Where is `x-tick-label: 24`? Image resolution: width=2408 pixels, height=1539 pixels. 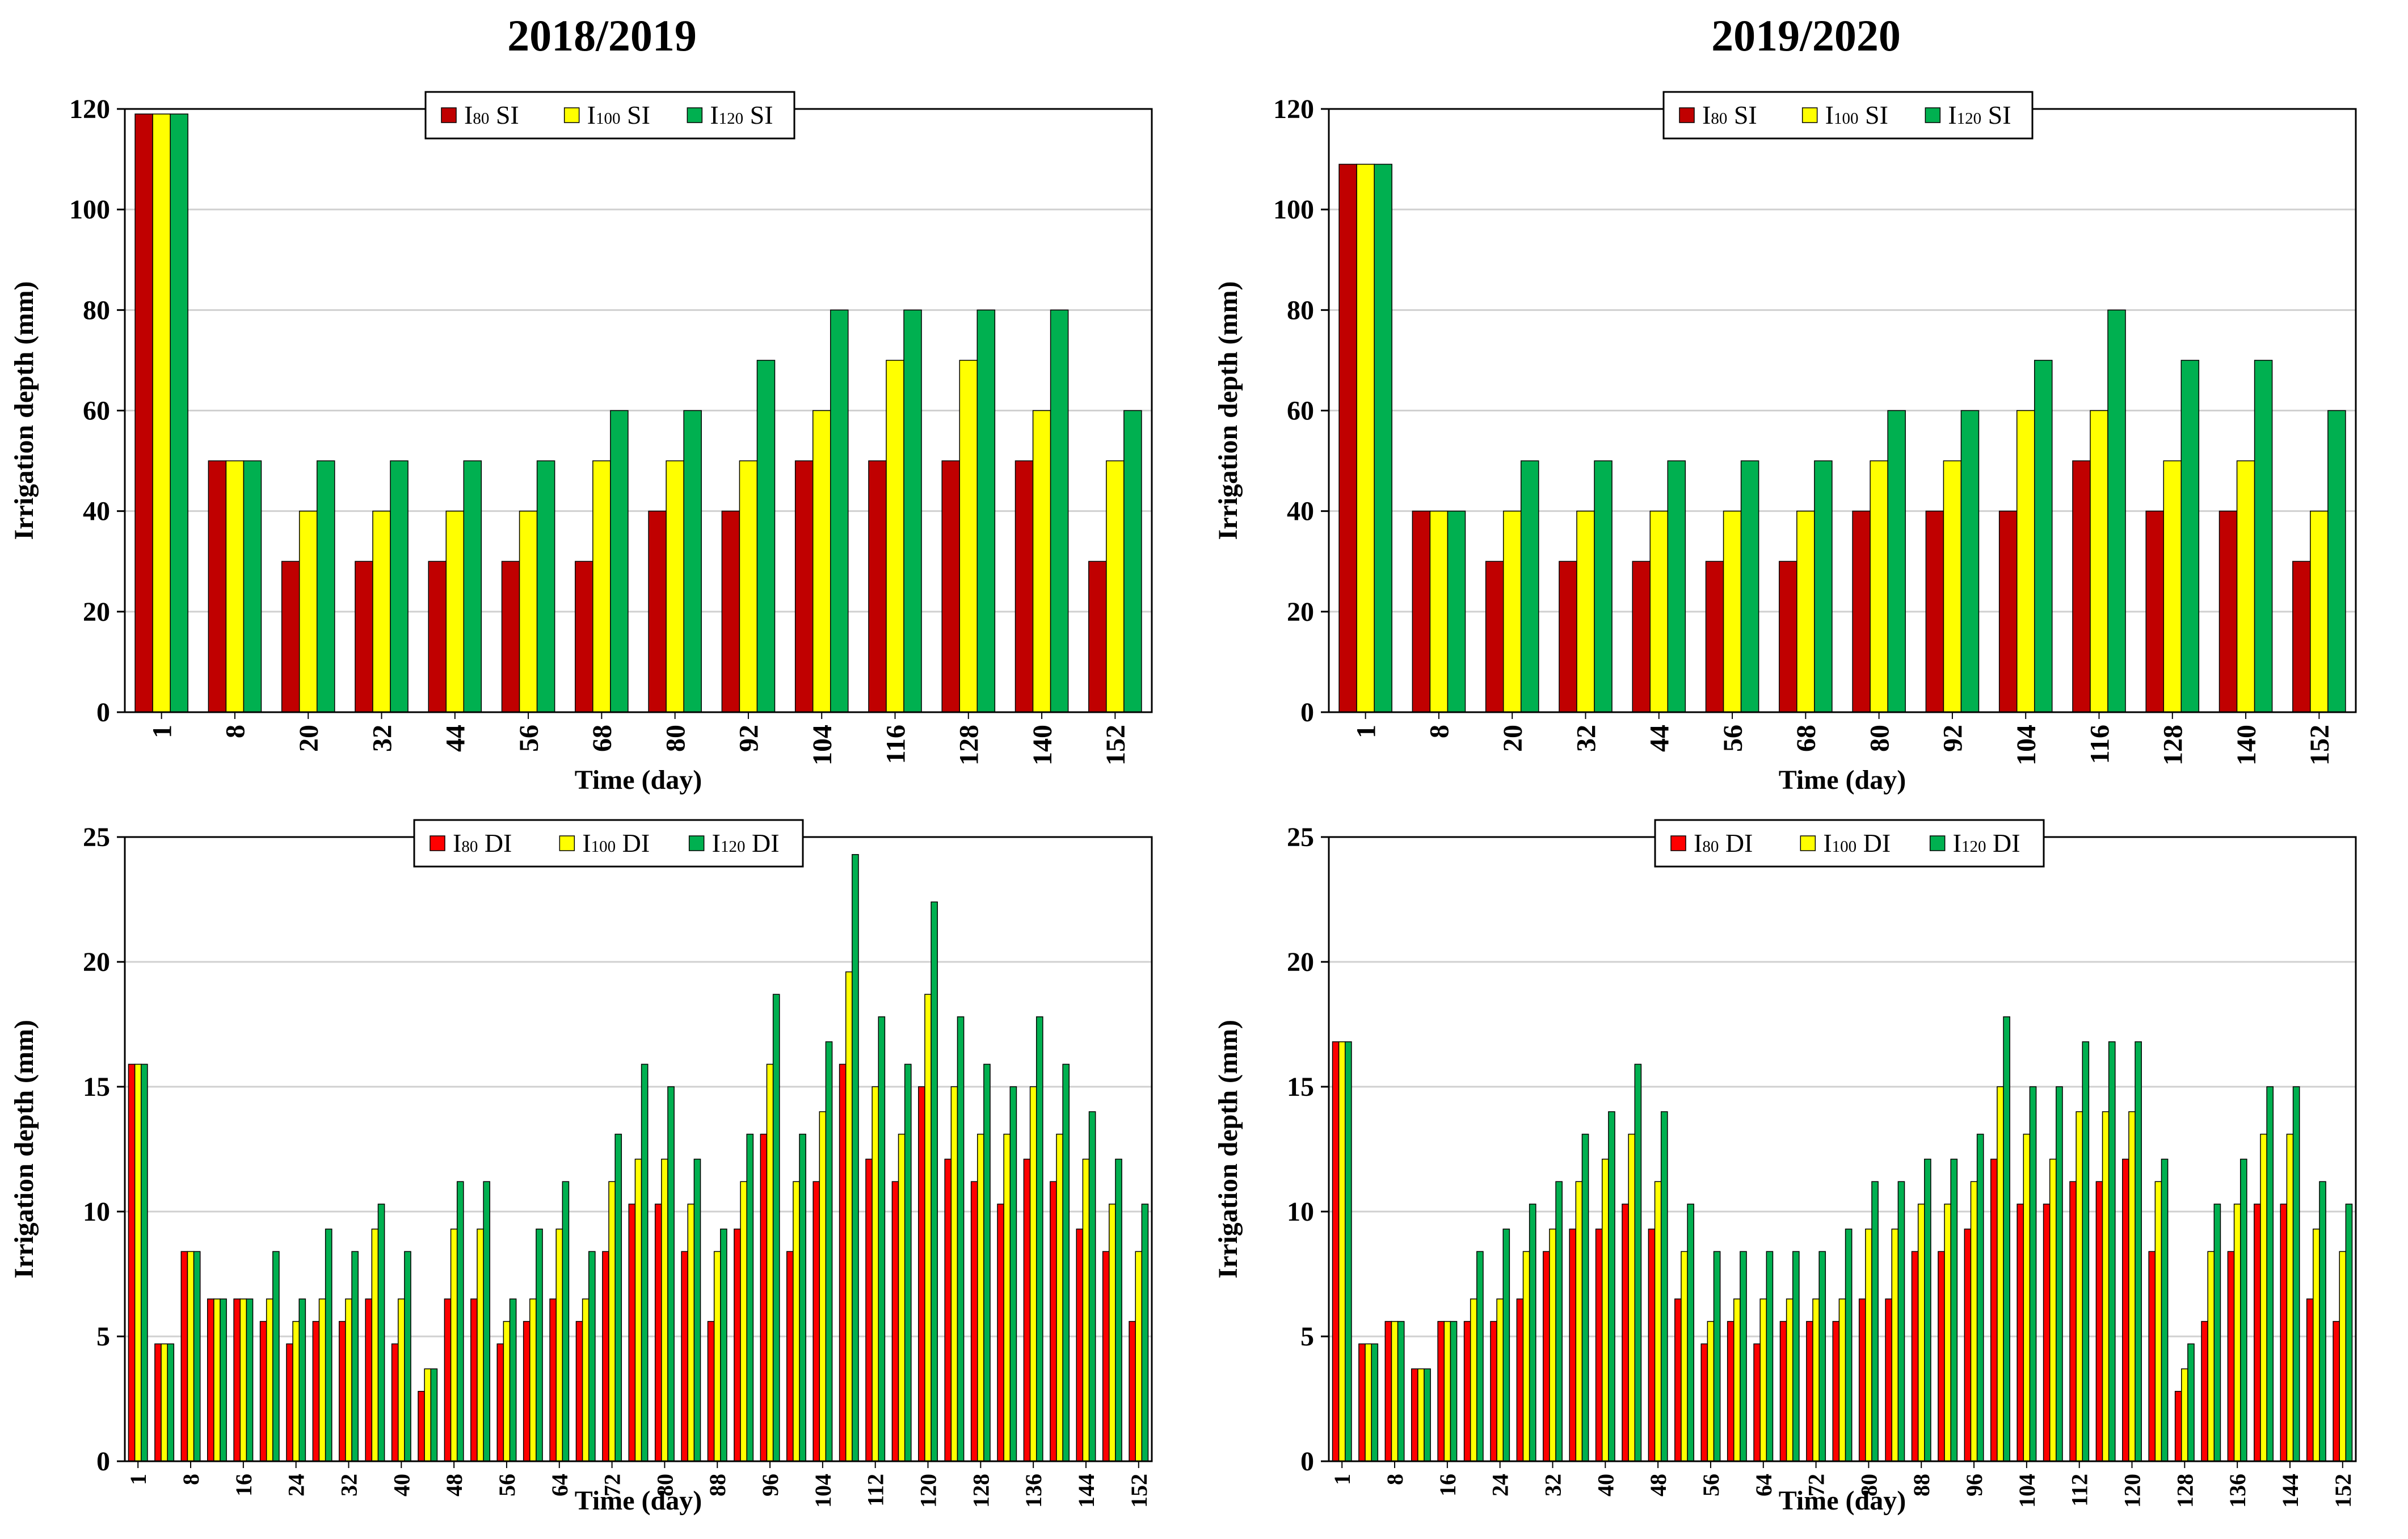 x-tick-label: 24 is located at coordinates (1500, 1485).